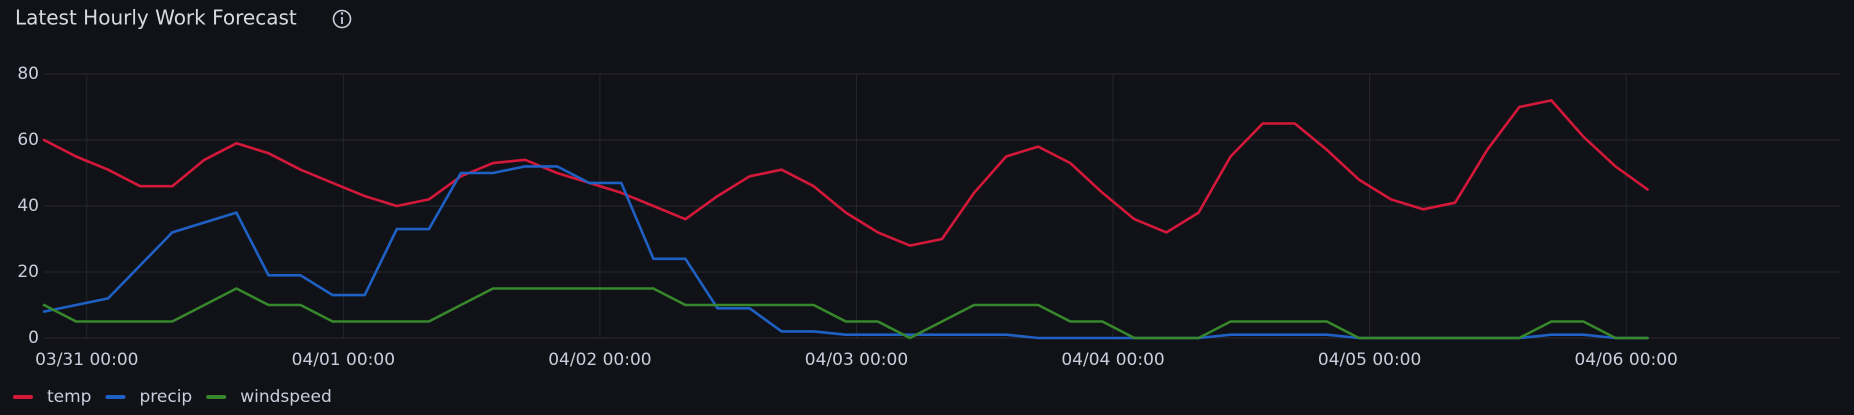 The height and width of the screenshot is (415, 1854). Describe the element at coordinates (28, 272) in the screenshot. I see `y-tick-label: 20` at that location.